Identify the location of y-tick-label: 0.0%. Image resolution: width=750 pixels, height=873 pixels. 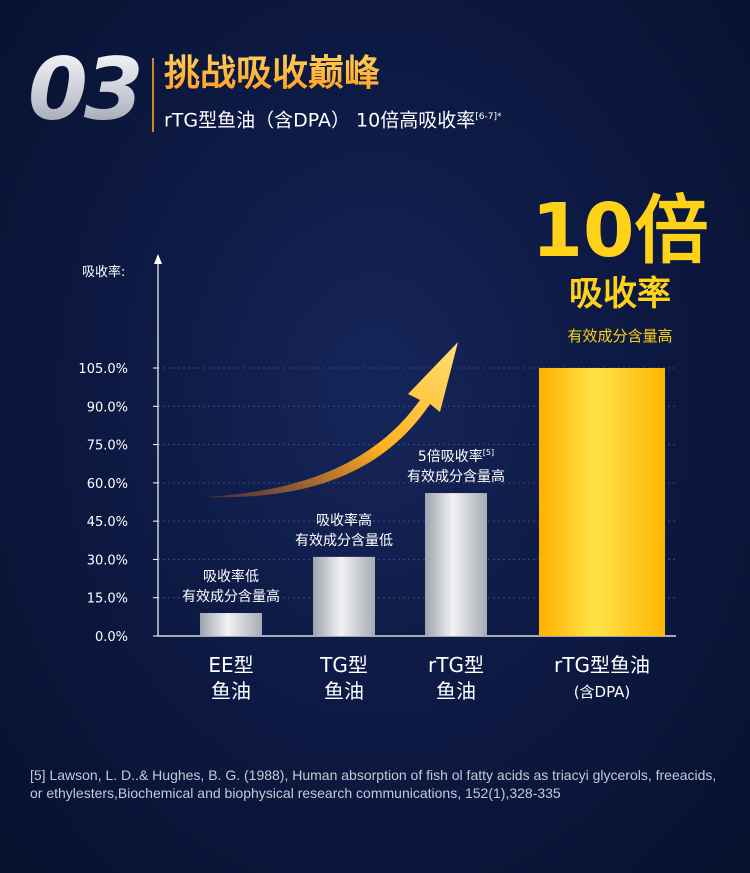
(111, 637).